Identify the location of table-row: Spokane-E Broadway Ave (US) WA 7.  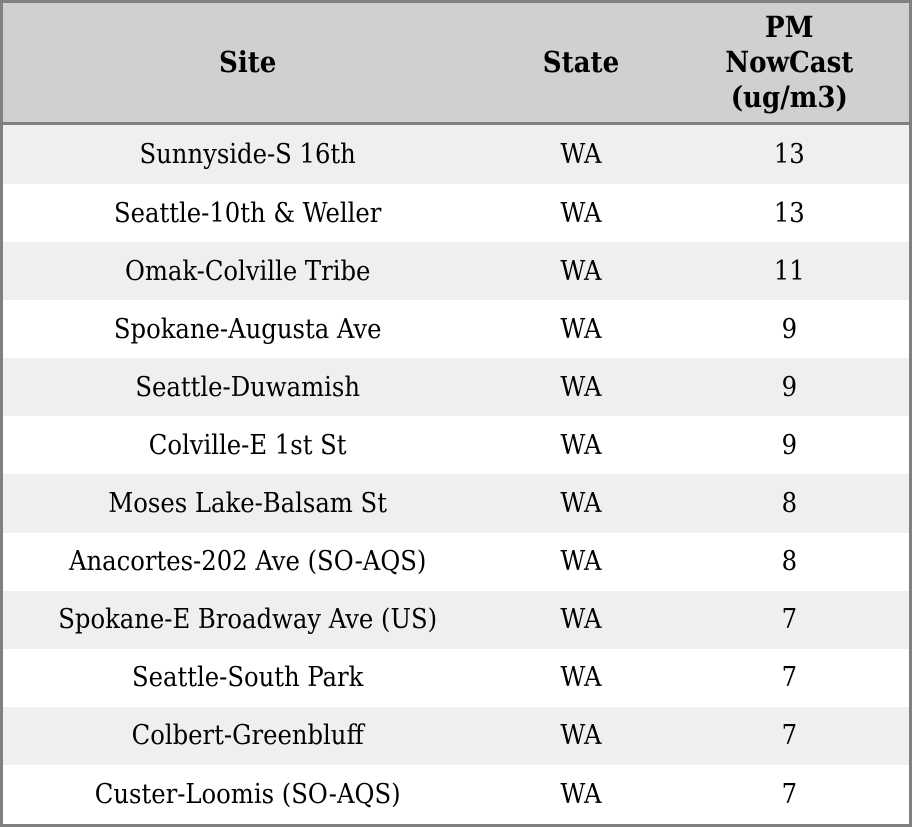
(456, 619).